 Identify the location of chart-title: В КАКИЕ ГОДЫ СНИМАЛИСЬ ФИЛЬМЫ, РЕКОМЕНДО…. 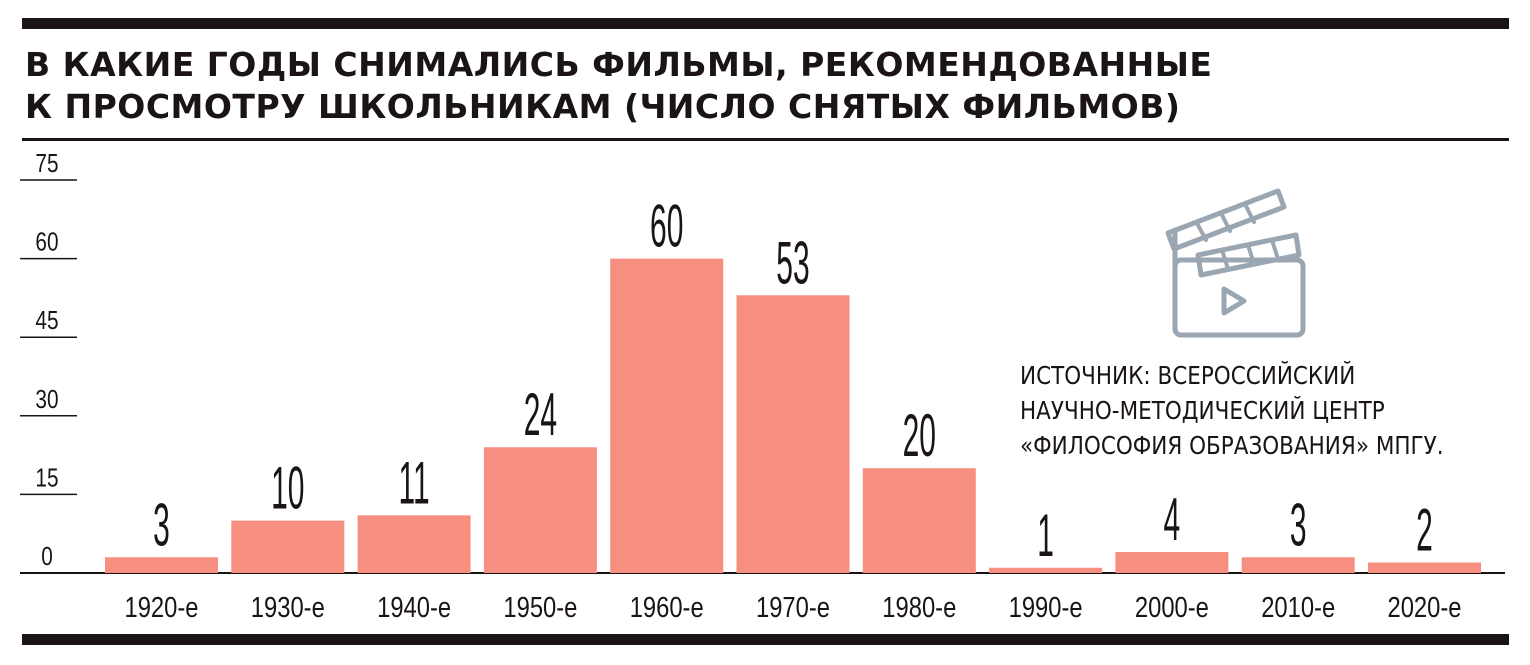
(735, 86).